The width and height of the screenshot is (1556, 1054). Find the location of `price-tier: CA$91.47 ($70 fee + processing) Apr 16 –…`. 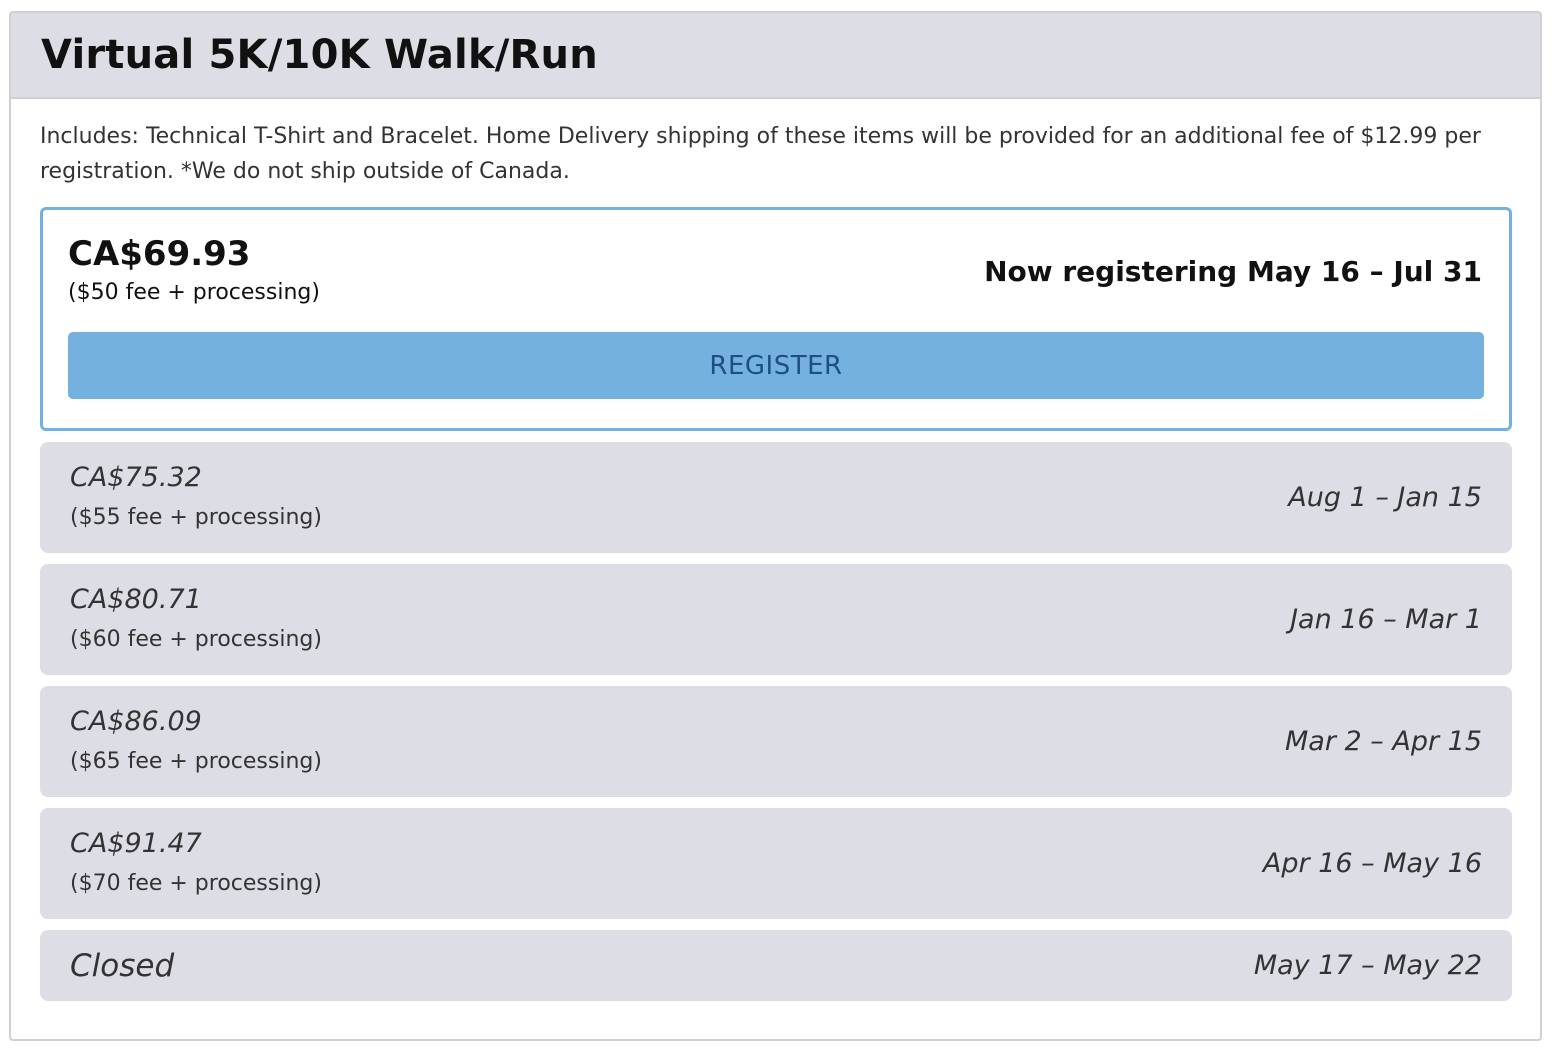

price-tier: CA$91.47 ($70 fee + processing) Apr 16 –… is located at coordinates (776, 863).